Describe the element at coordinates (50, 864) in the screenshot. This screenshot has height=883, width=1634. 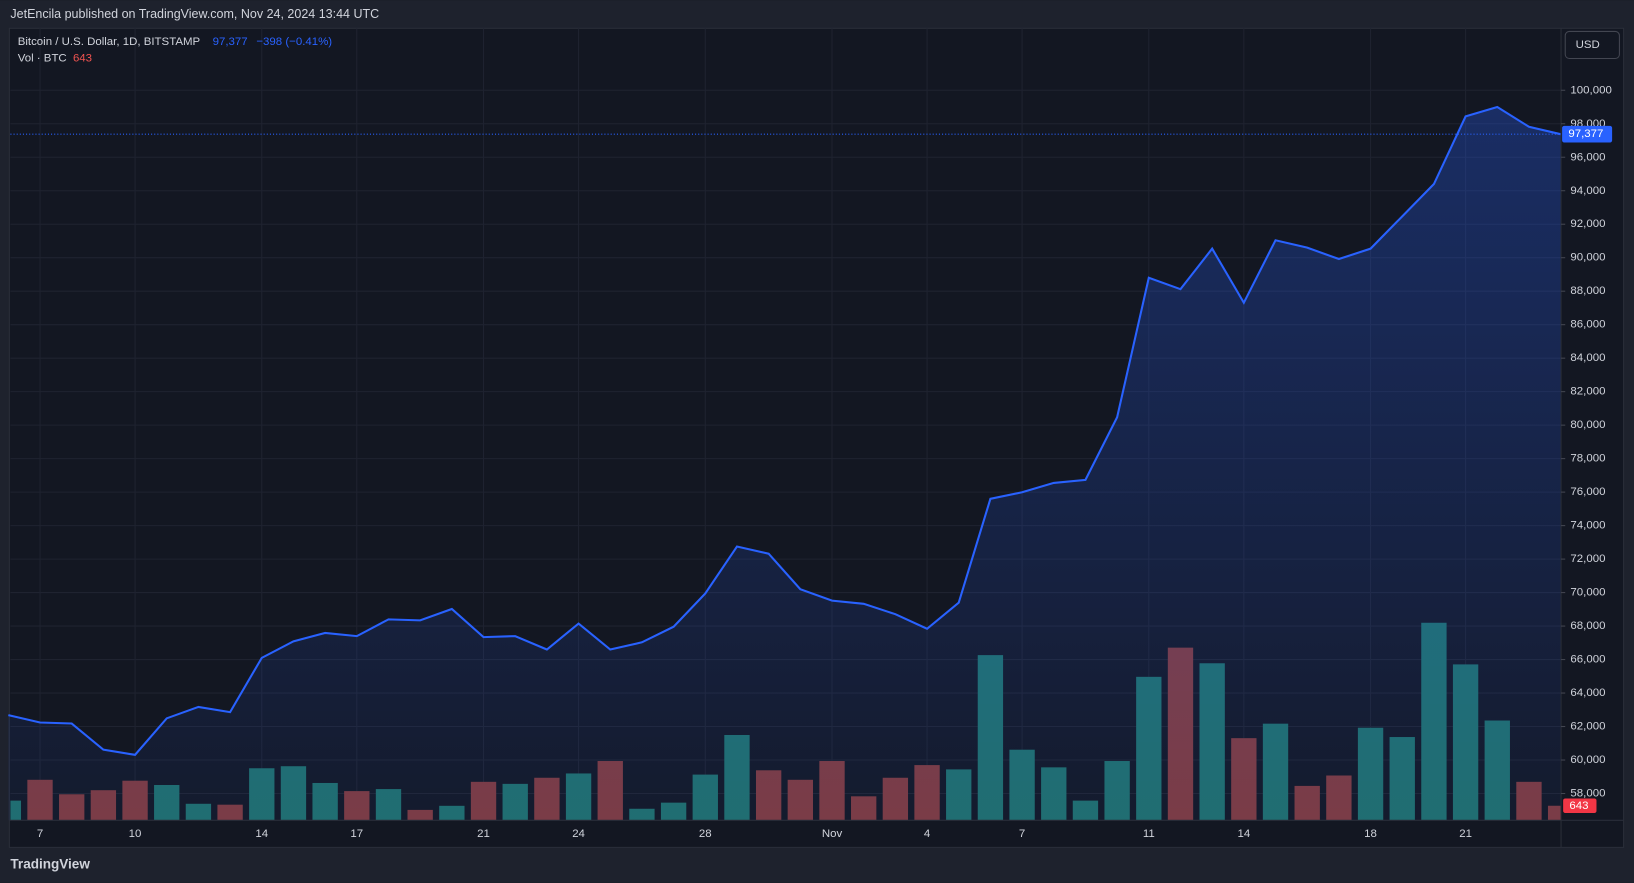
I see `footer-logo: TradingView` at that location.